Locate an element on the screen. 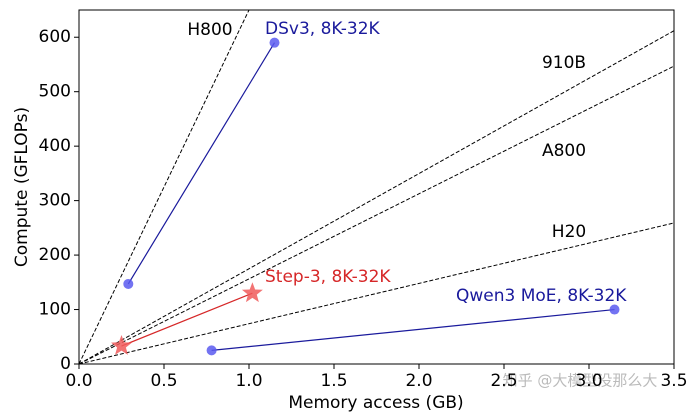 The width and height of the screenshot is (698, 420). y-tick-label: 300 is located at coordinates (55, 201).